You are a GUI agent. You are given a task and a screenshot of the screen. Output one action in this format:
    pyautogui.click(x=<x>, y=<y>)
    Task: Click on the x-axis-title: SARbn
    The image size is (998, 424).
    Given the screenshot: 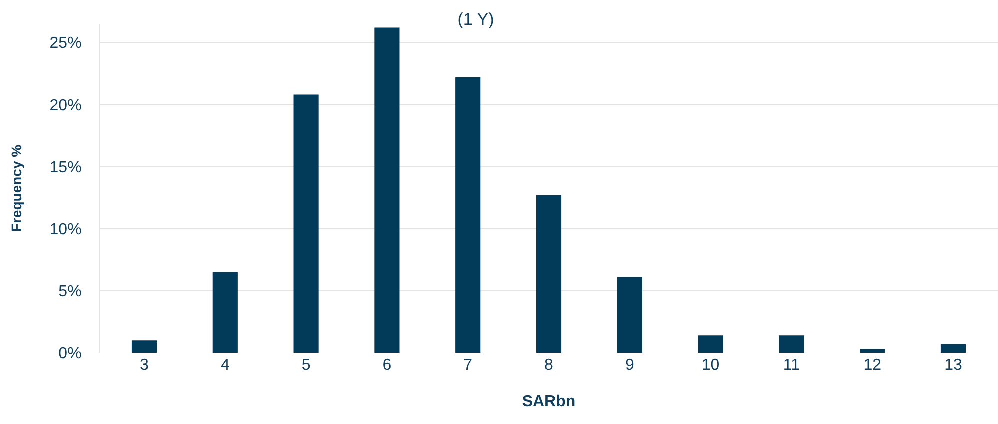 What is the action you would take?
    pyautogui.click(x=549, y=402)
    